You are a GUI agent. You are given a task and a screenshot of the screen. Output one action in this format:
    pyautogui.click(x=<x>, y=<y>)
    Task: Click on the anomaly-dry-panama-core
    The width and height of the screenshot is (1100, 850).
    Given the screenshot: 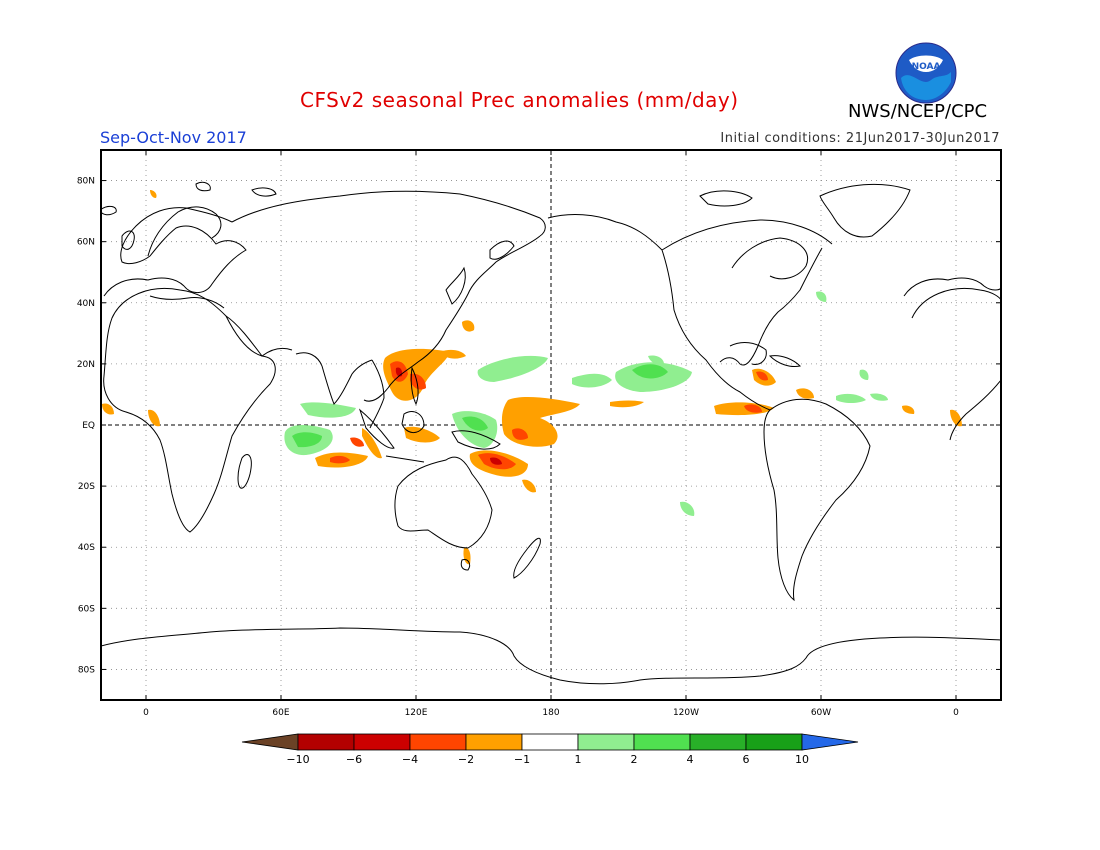 What is the action you would take?
    pyautogui.click(x=753, y=408)
    